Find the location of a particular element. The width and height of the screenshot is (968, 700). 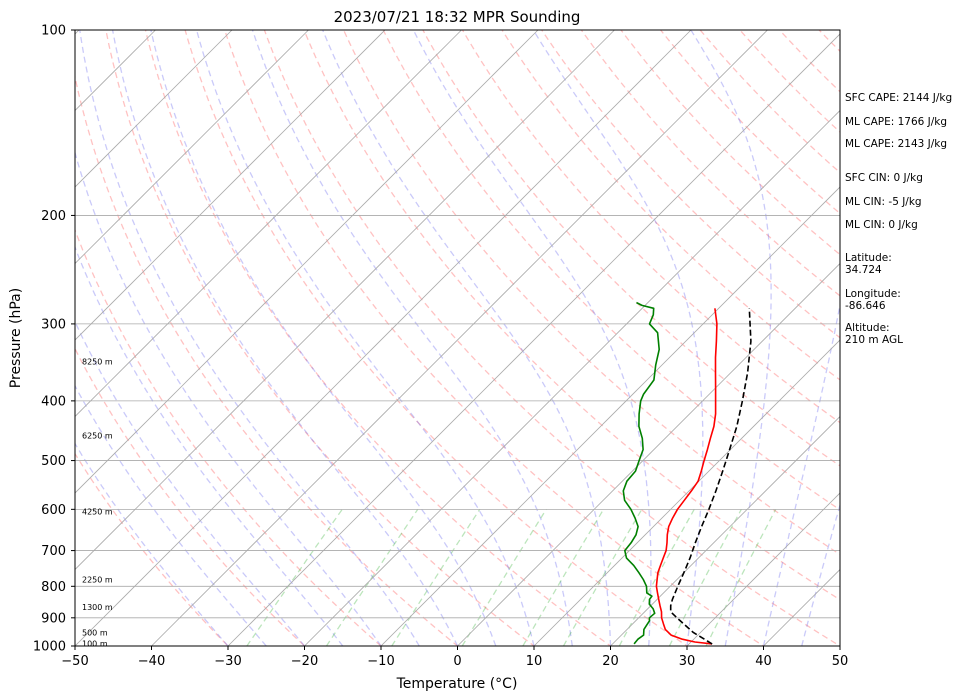

ml-cape-text: ML CAPE: 1766 J/kg is located at coordinates (896, 122).